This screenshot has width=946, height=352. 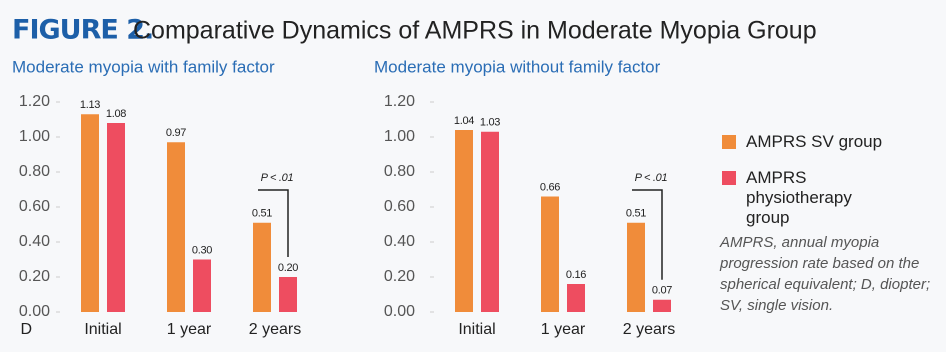 What do you see at coordinates (550, 187) in the screenshot?
I see `value-label: 0.66` at bounding box center [550, 187].